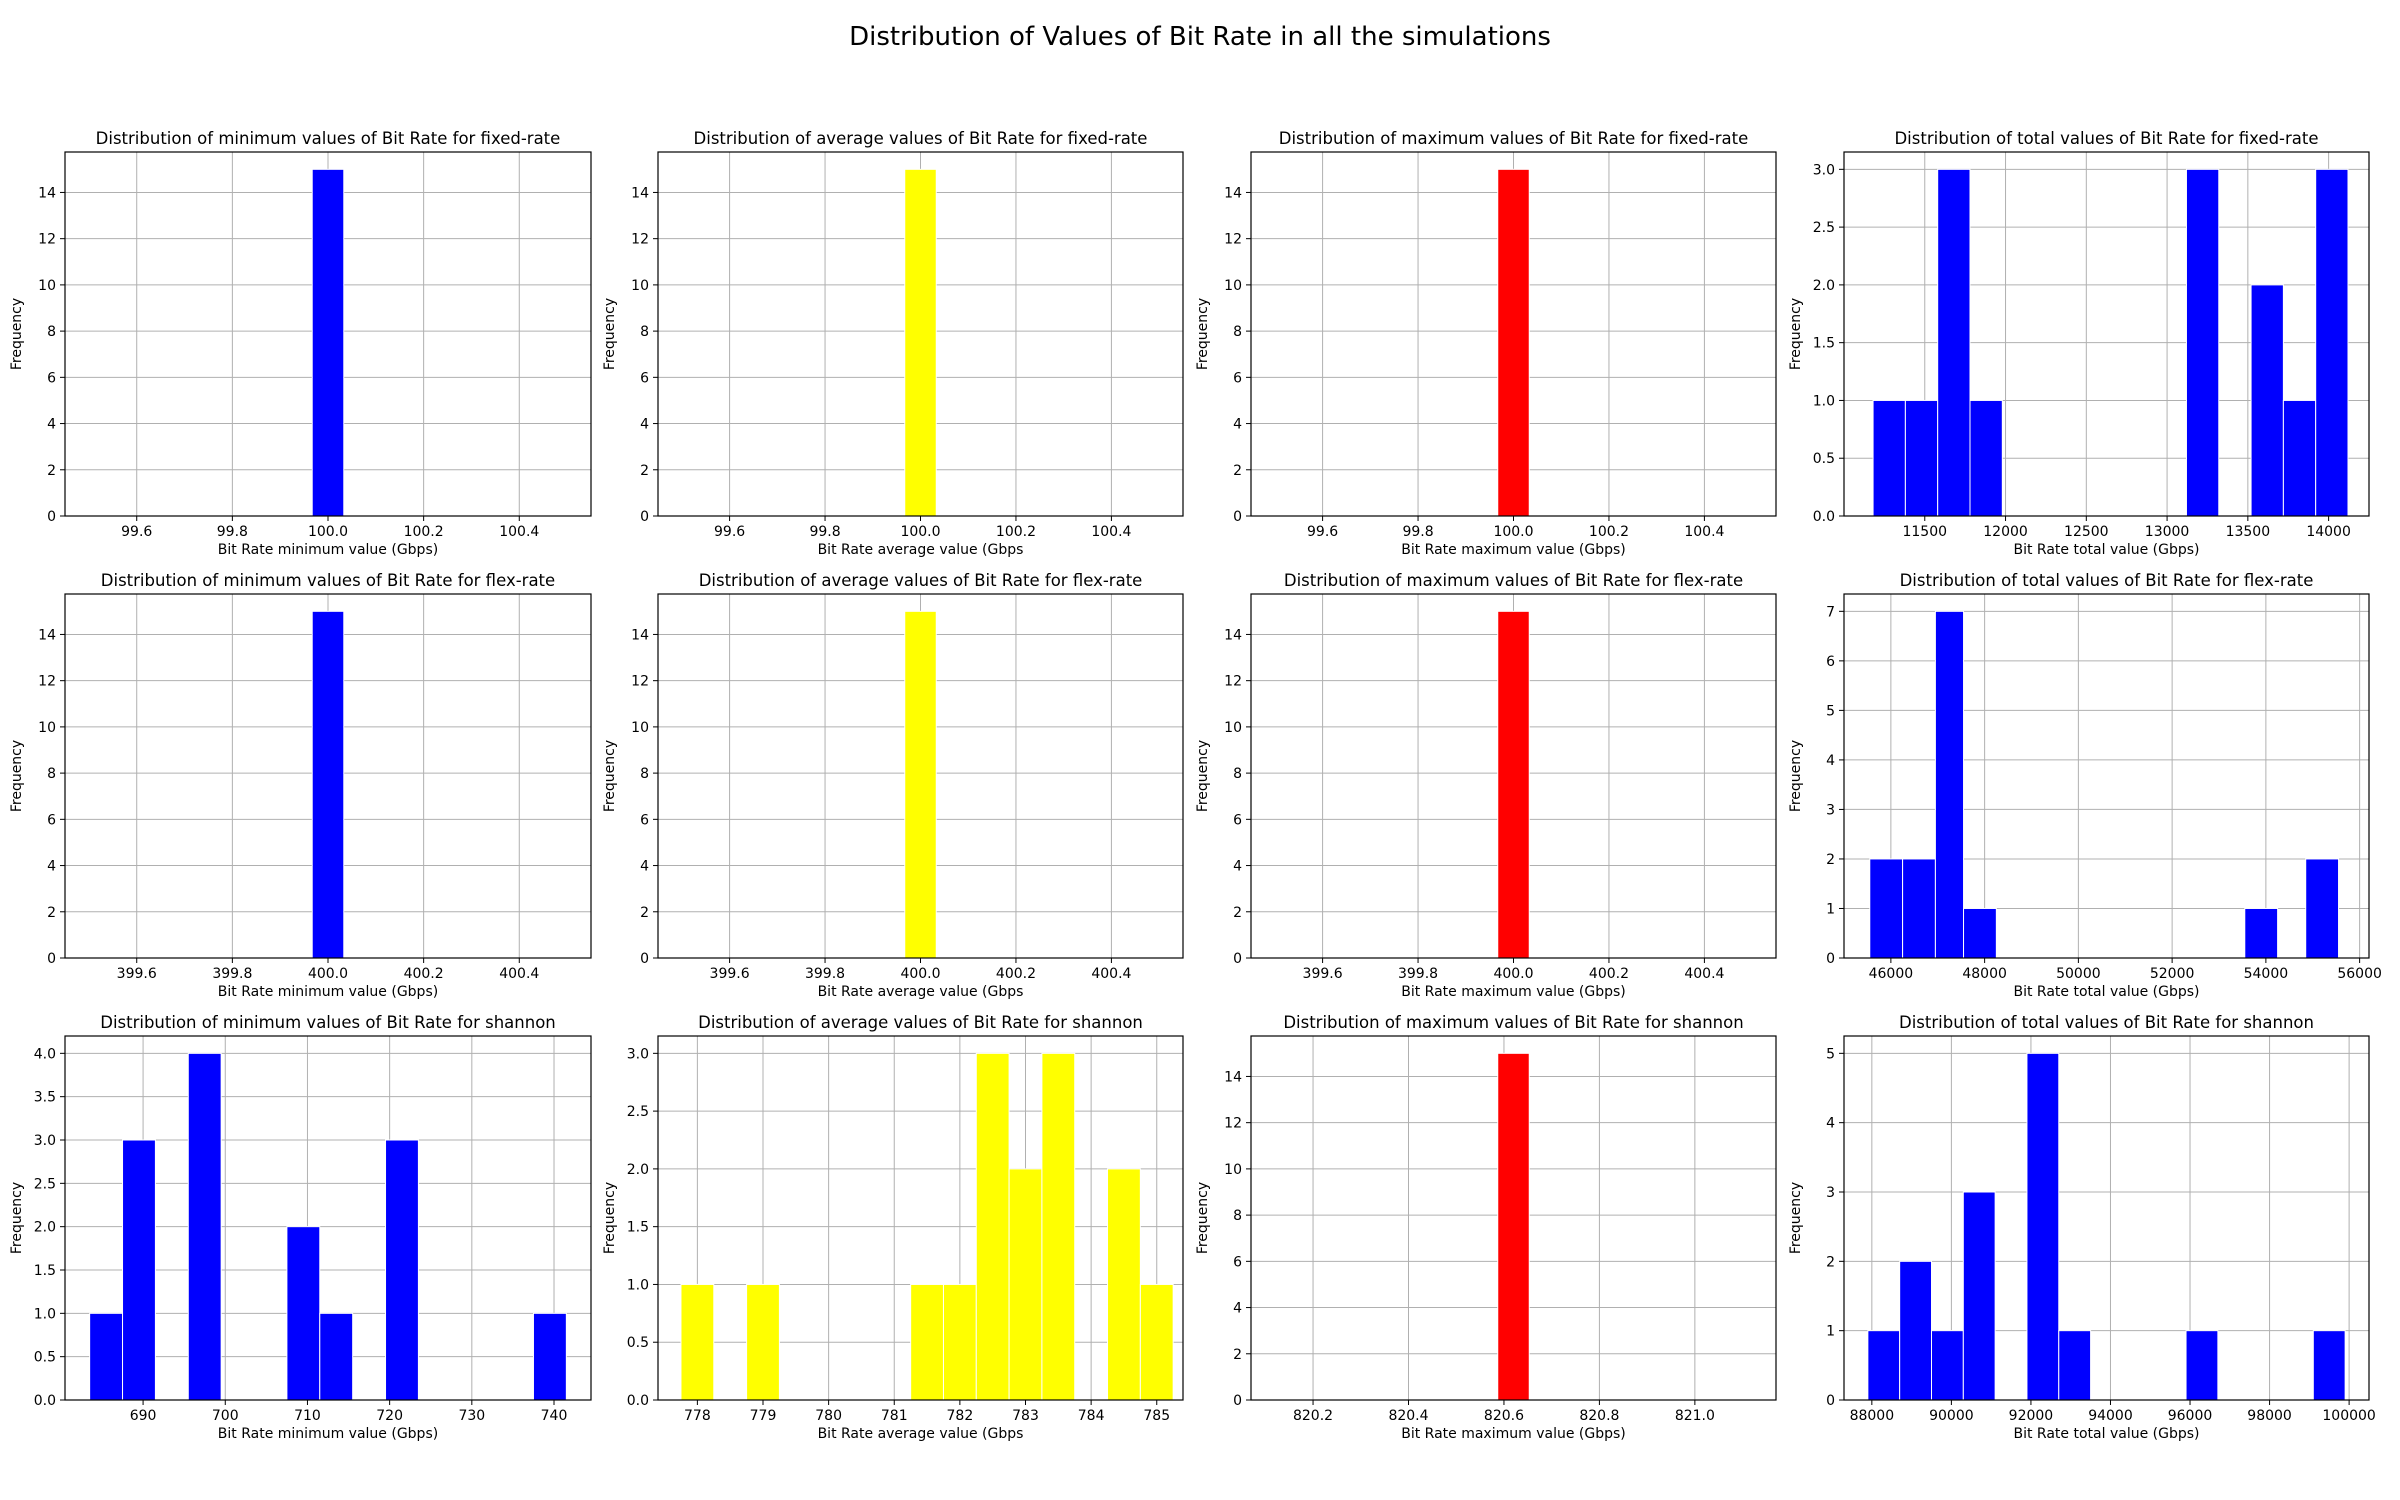 This screenshot has width=2400, height=1500. What do you see at coordinates (2078, 974) in the screenshot?
I see `x-tick-label: 50000` at bounding box center [2078, 974].